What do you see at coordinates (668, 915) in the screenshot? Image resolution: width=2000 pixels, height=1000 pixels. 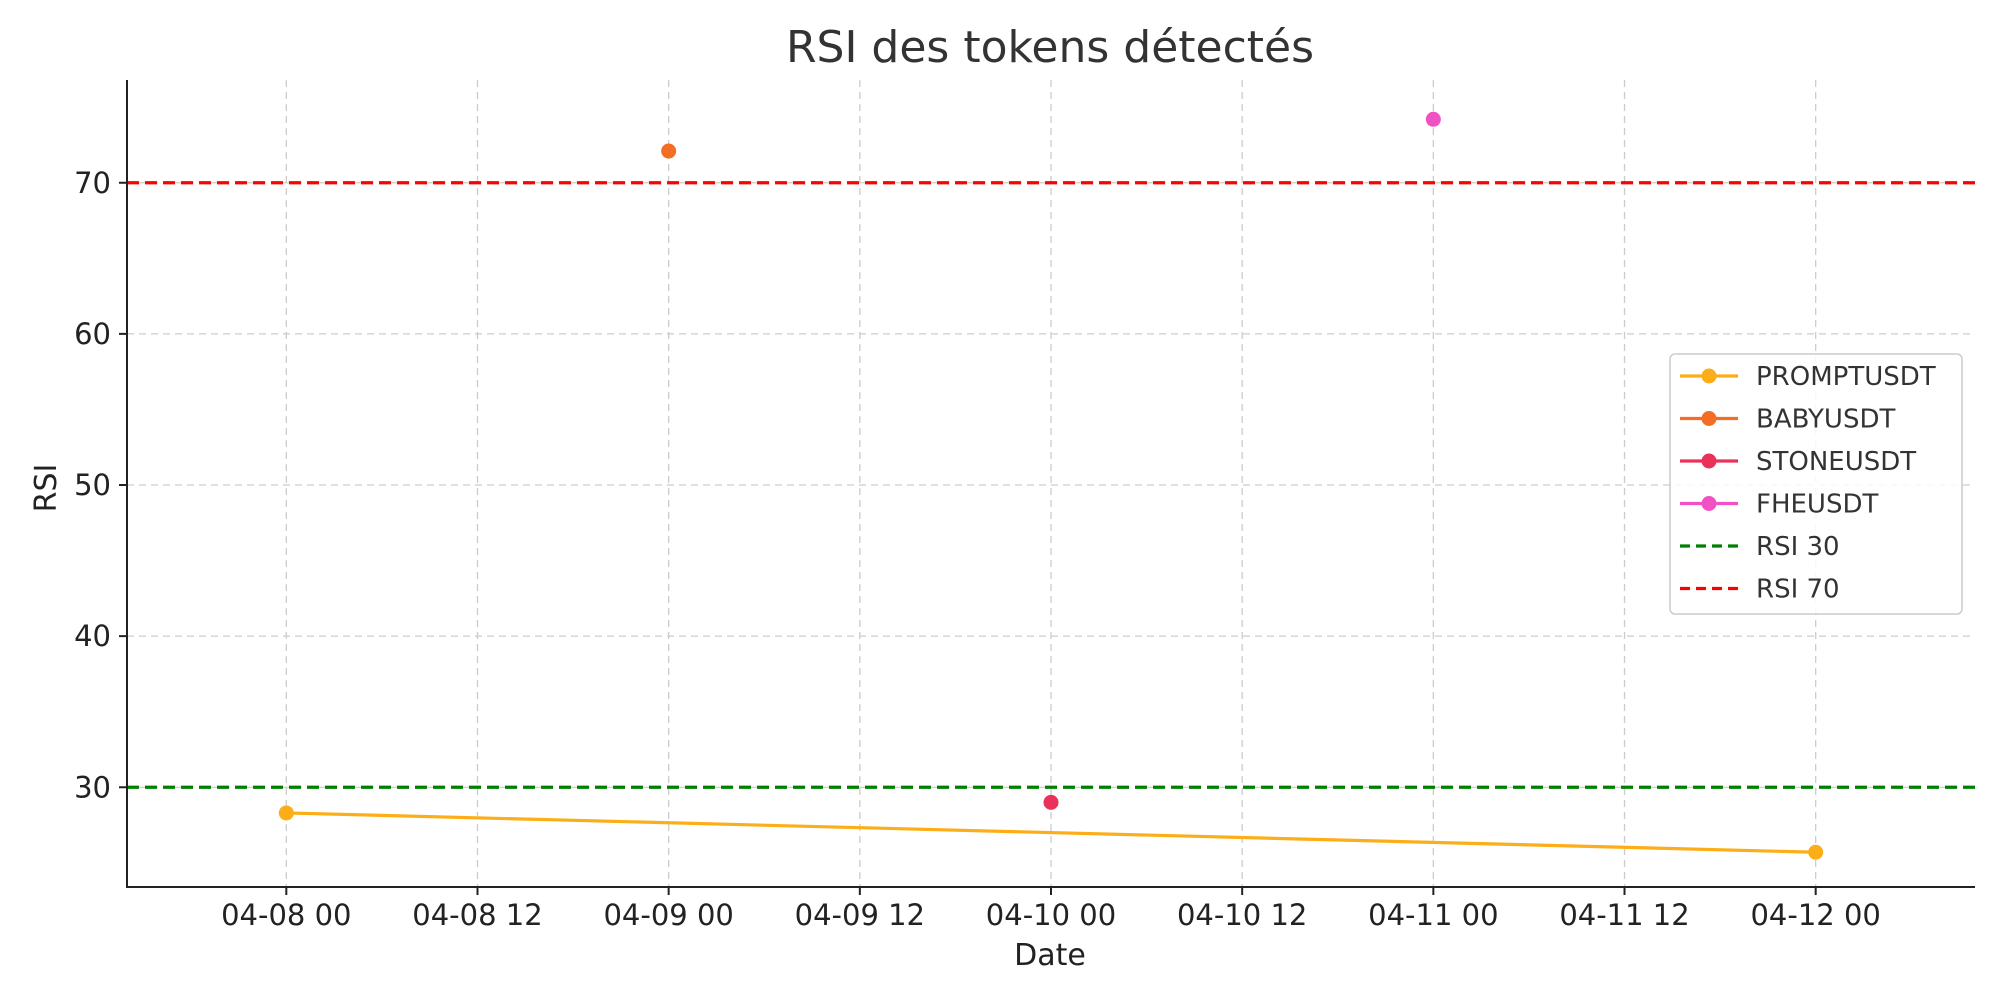 I see `x-tick-label: 04-09 00` at bounding box center [668, 915].